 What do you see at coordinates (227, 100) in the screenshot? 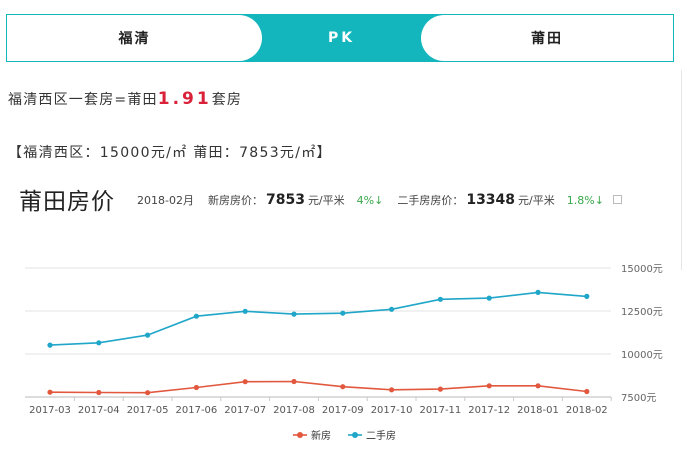
I see `compare-suffix: 套房` at bounding box center [227, 100].